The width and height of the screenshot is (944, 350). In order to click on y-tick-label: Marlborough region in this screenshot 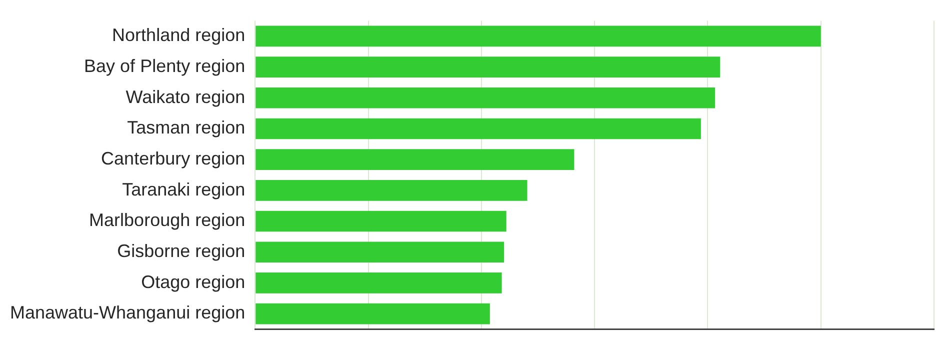, I will do `click(167, 220)`.